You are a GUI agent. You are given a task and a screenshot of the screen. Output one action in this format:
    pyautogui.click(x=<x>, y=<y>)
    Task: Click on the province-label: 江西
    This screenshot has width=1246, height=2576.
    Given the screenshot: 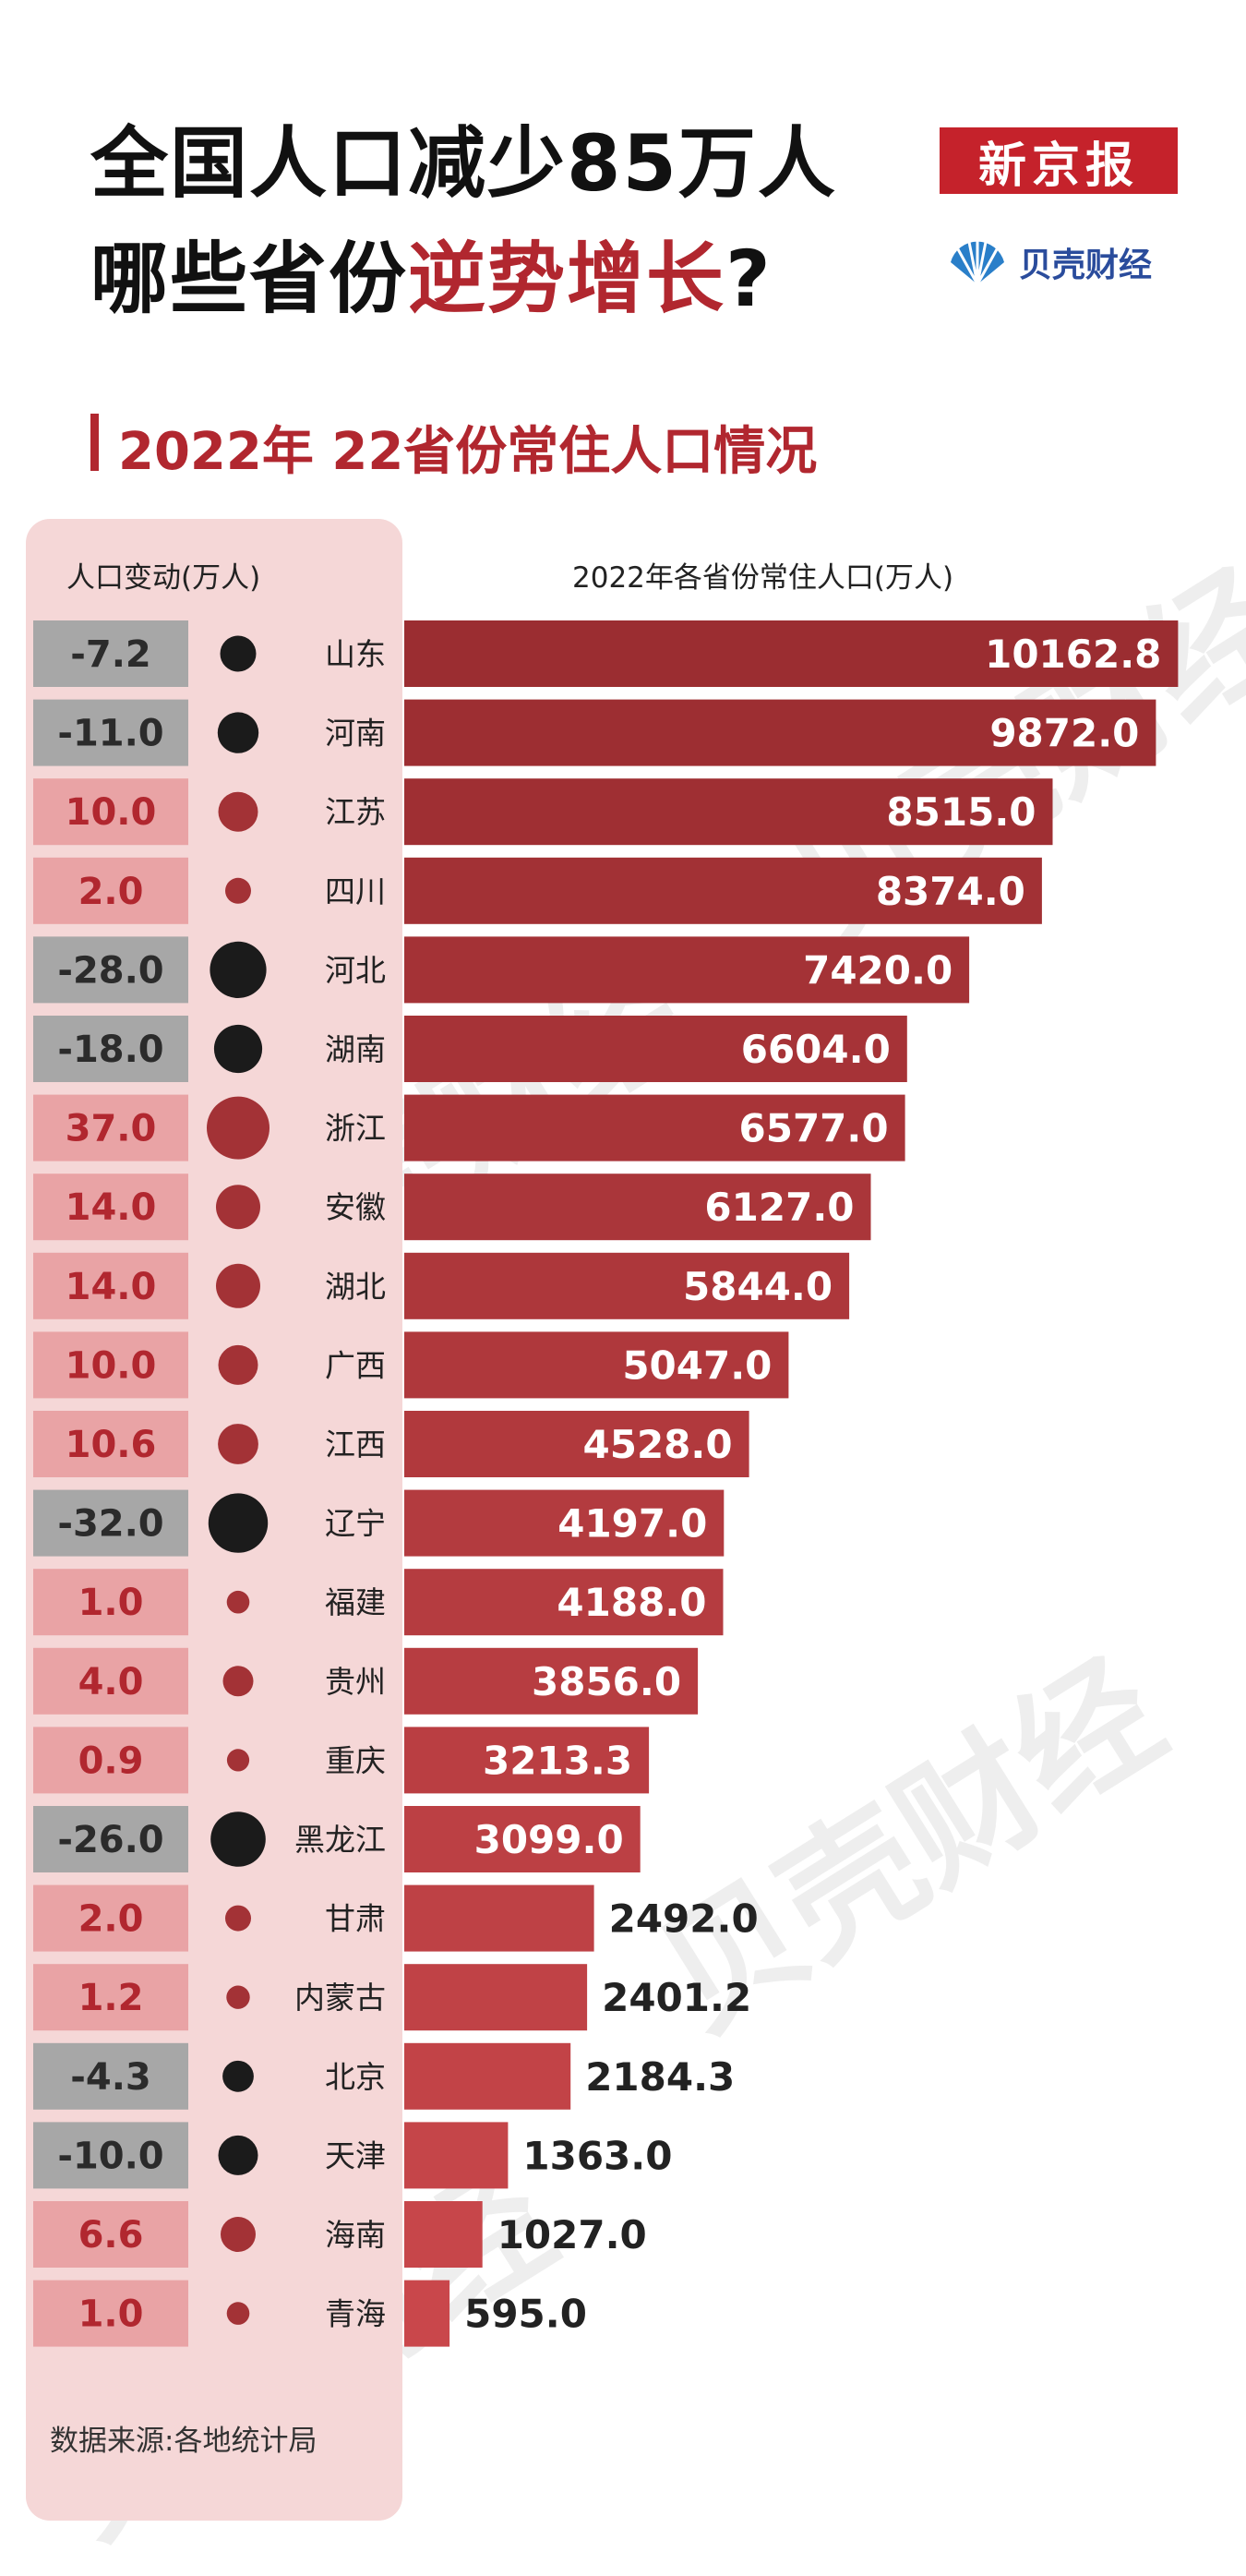 What is the action you would take?
    pyautogui.click(x=356, y=1444)
    